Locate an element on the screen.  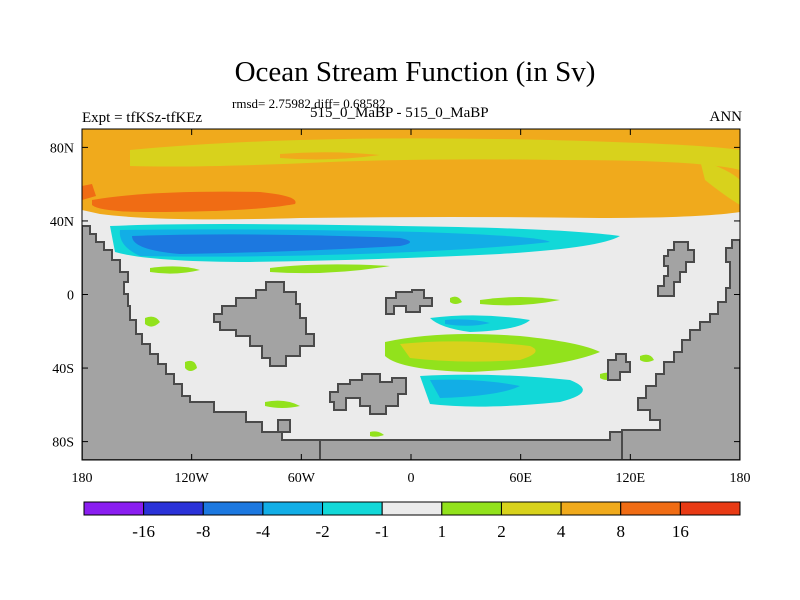
island-south-small is located at coordinates (284, 426).